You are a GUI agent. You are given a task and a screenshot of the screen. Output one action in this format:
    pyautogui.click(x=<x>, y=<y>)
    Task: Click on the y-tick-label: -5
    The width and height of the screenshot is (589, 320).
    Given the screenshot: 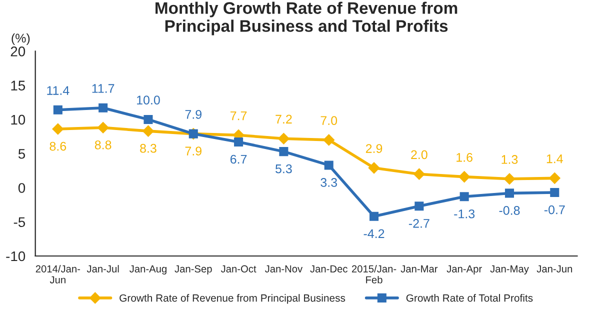 What is the action you would take?
    pyautogui.click(x=20, y=222)
    